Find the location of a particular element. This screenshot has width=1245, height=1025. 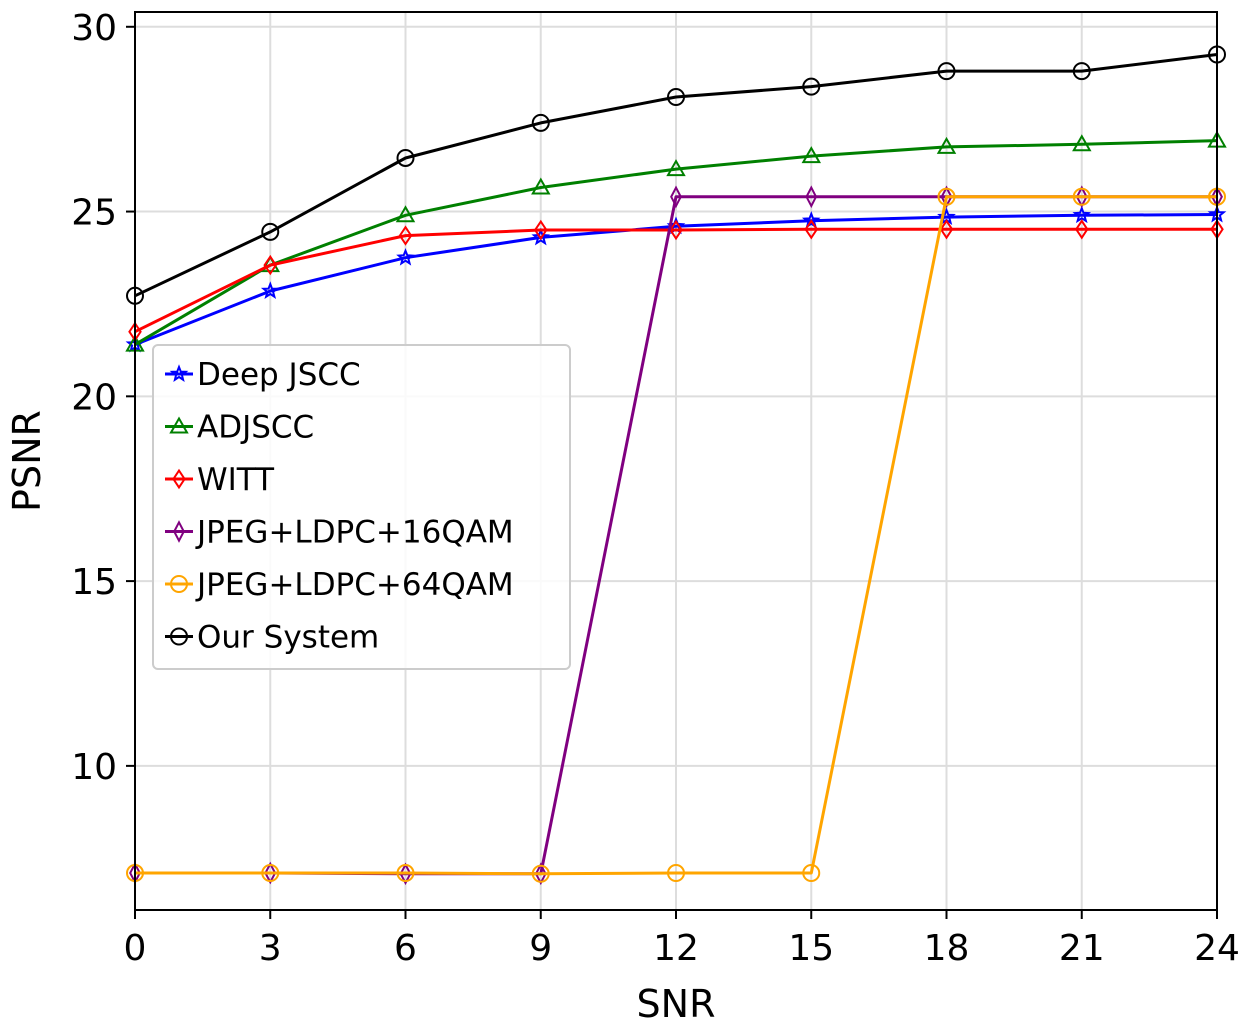

legend-entry: WITT is located at coordinates (220, 480).